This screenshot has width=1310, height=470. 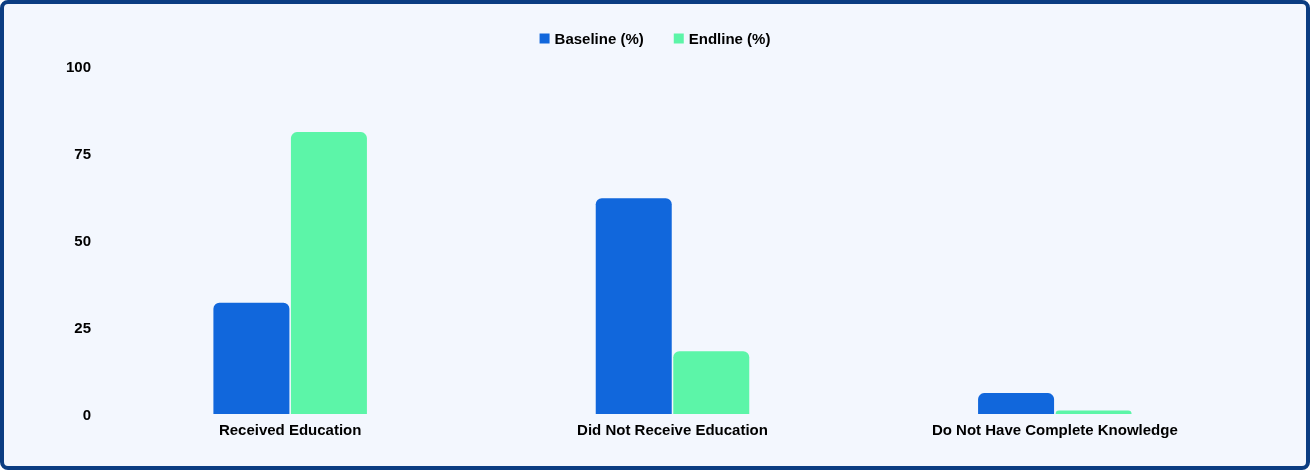 I want to click on y-tick-label: 0, so click(x=86, y=414).